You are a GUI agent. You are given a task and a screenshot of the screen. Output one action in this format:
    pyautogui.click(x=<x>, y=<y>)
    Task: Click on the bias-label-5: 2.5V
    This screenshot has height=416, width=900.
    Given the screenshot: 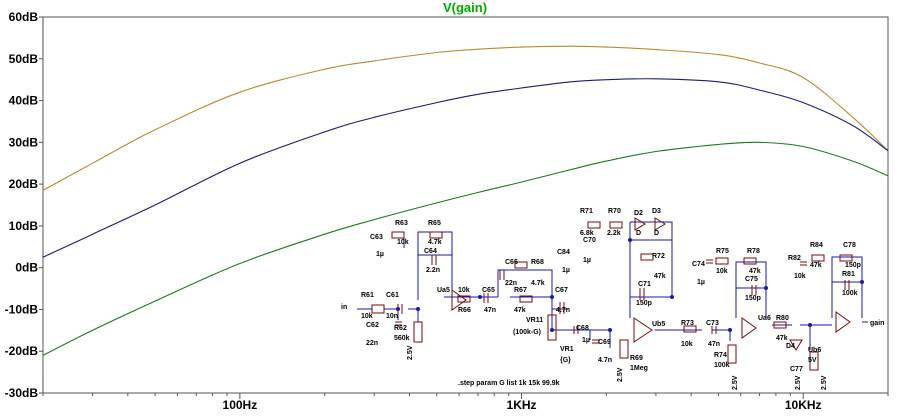 What is the action you would take?
    pyautogui.click(x=824, y=382)
    